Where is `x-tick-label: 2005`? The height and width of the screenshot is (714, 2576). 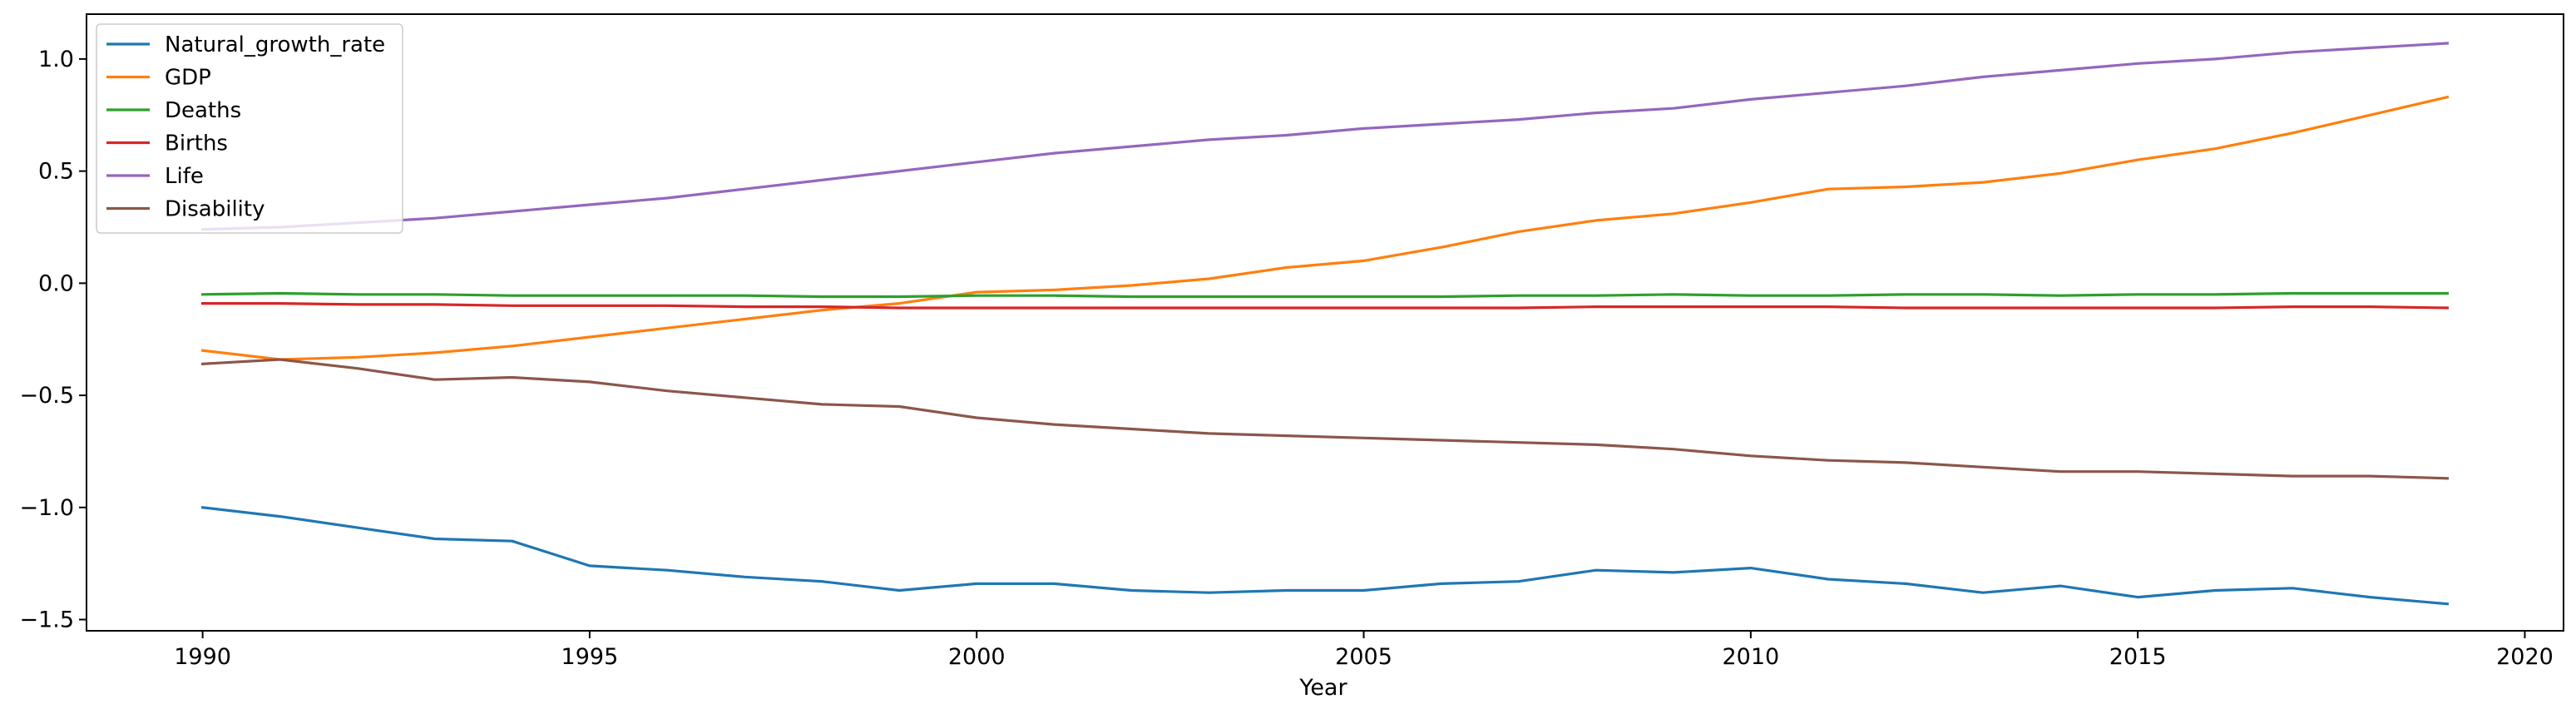
x-tick-label: 2005 is located at coordinates (1363, 657).